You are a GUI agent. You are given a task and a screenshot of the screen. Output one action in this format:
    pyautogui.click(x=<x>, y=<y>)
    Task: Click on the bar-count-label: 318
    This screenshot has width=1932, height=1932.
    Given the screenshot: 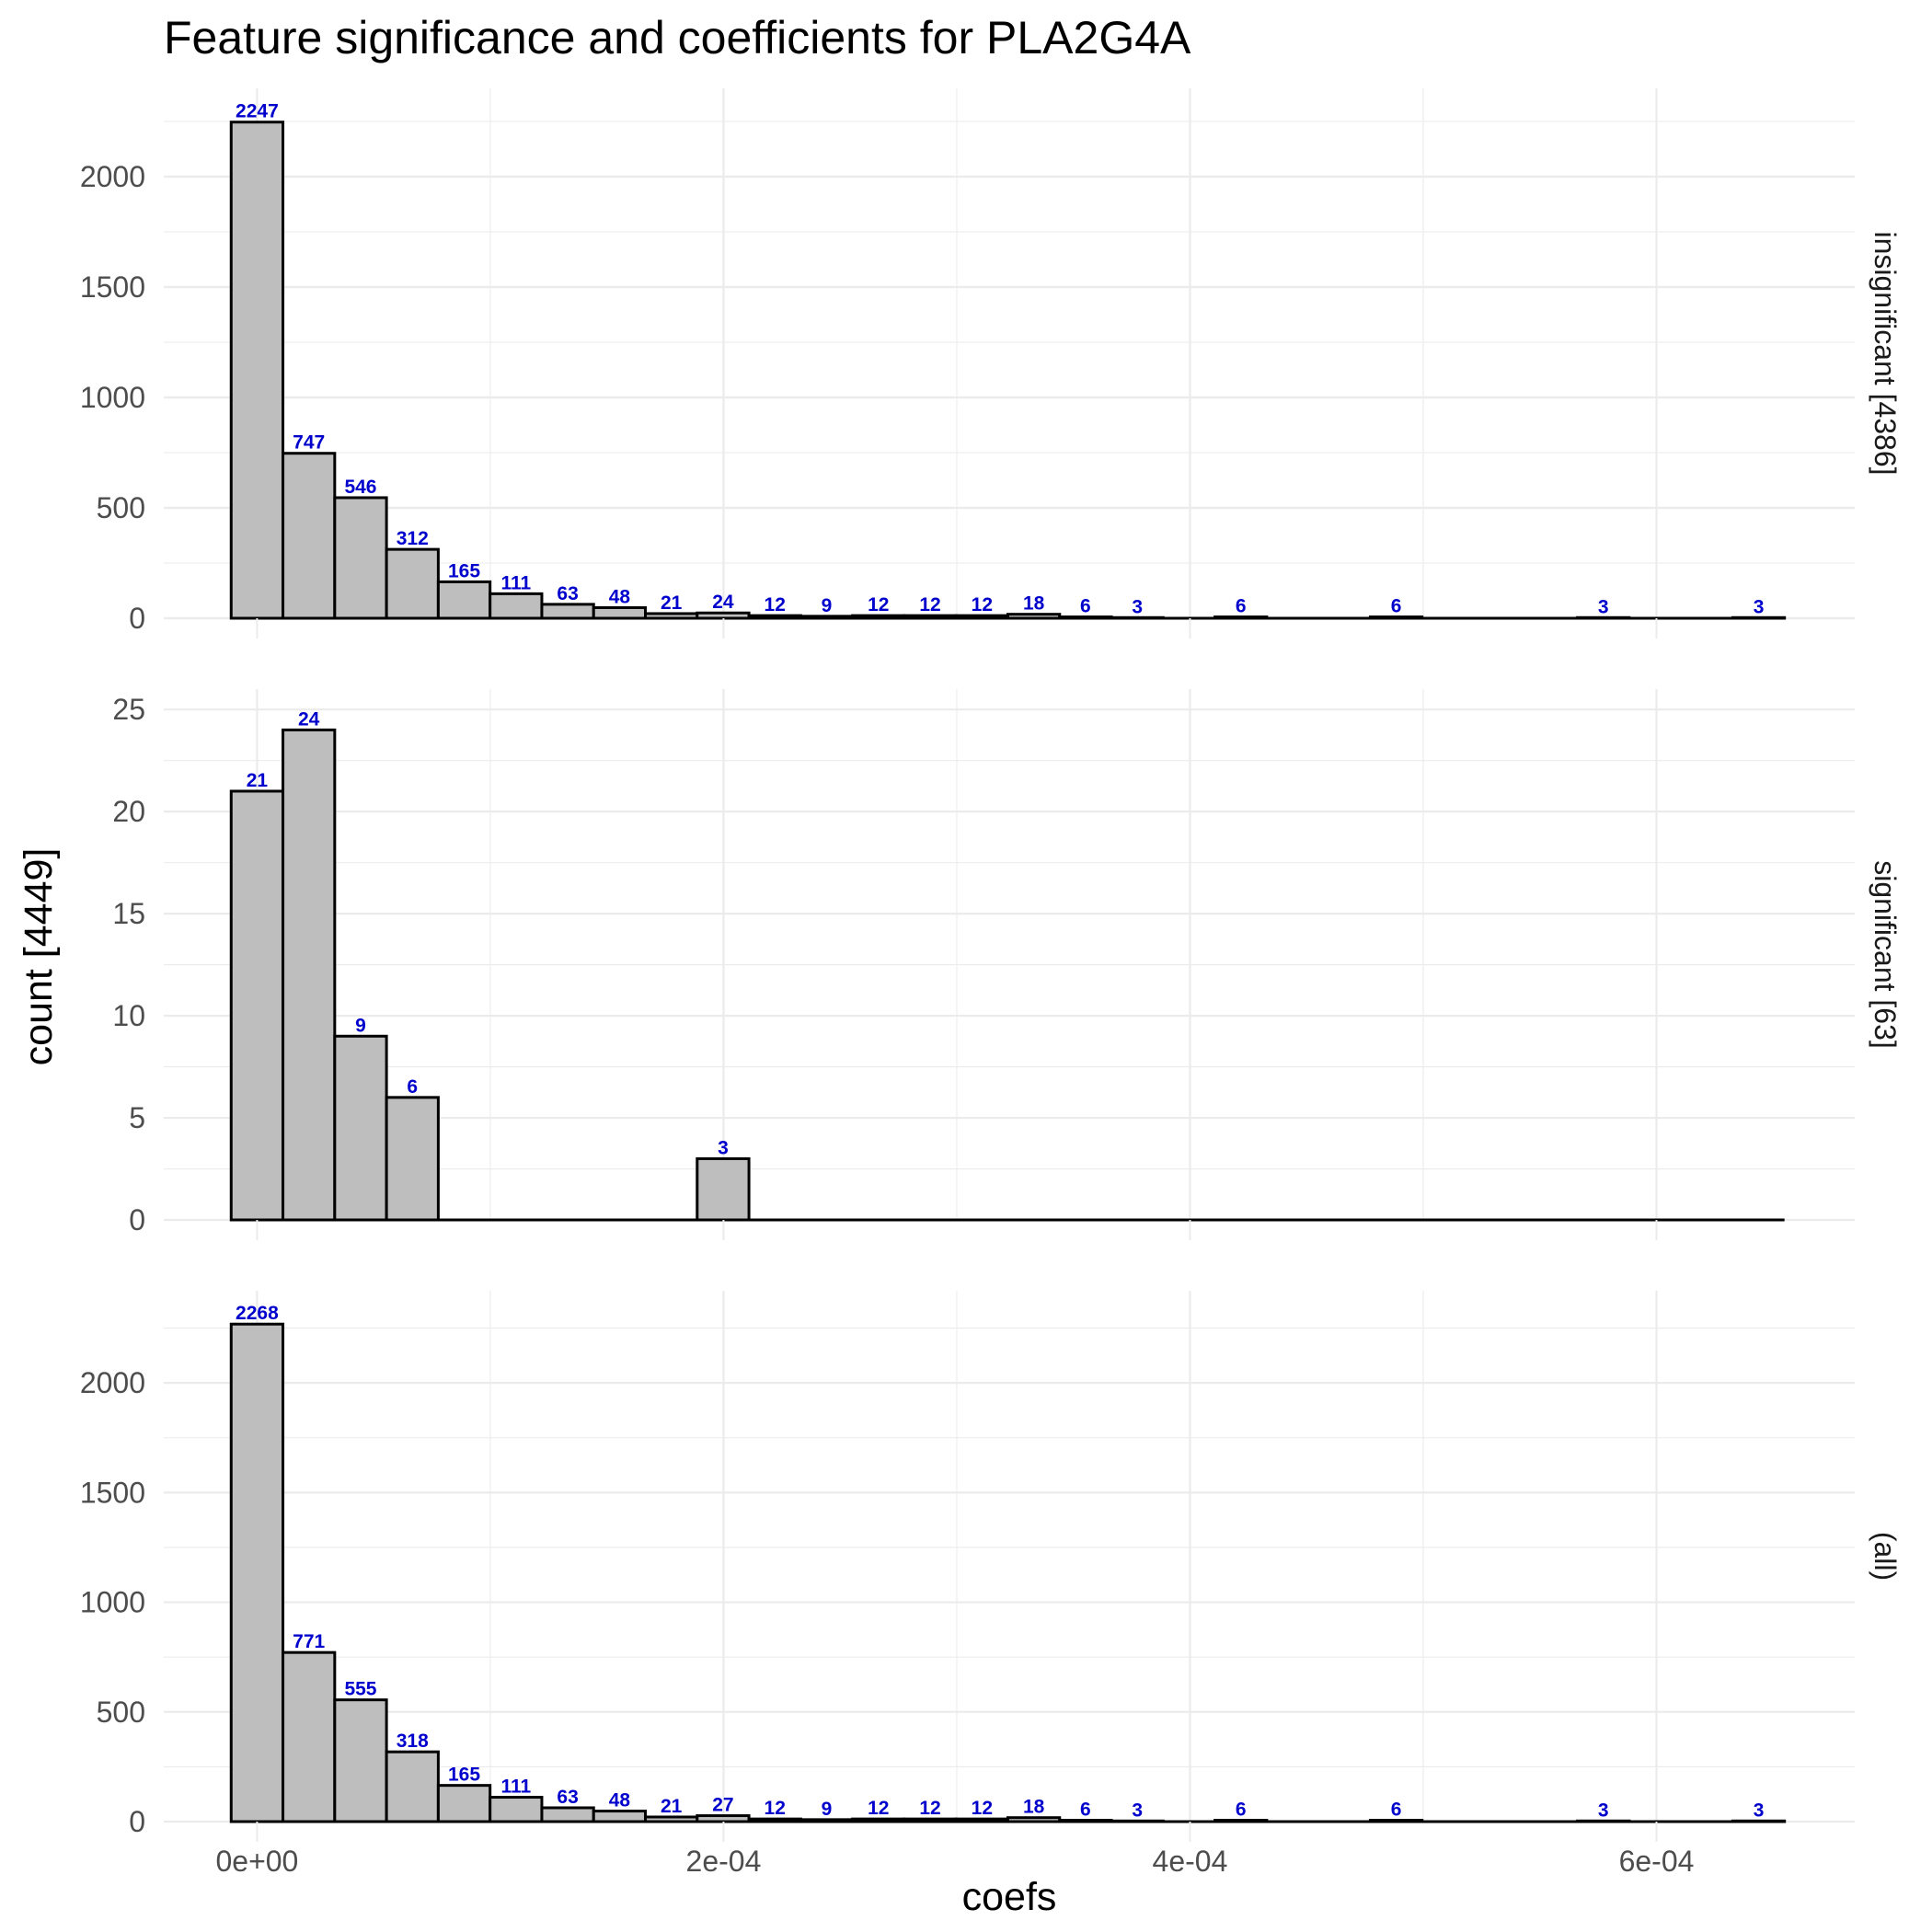 What is the action you would take?
    pyautogui.click(x=413, y=1741)
    